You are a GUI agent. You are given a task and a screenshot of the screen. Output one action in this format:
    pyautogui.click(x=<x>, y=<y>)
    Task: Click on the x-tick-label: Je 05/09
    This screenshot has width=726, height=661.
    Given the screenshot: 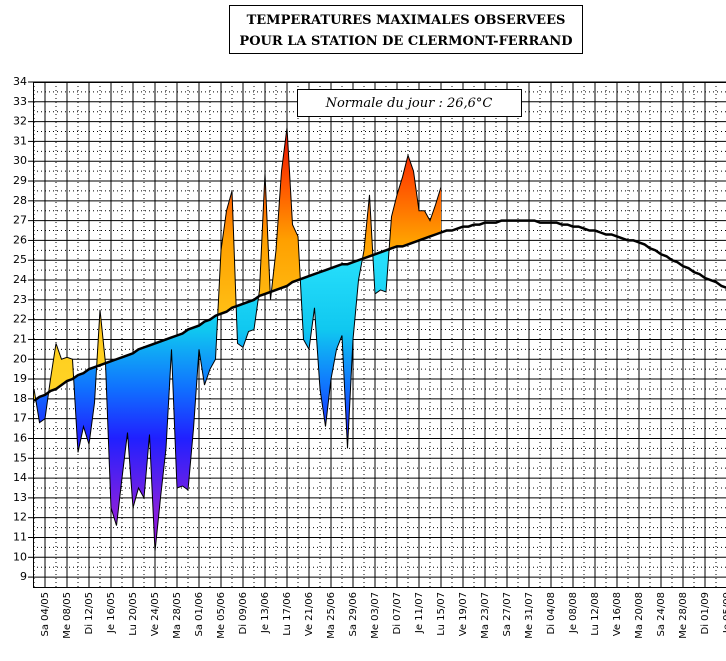 What is the action you would take?
    pyautogui.click(x=724, y=613)
    